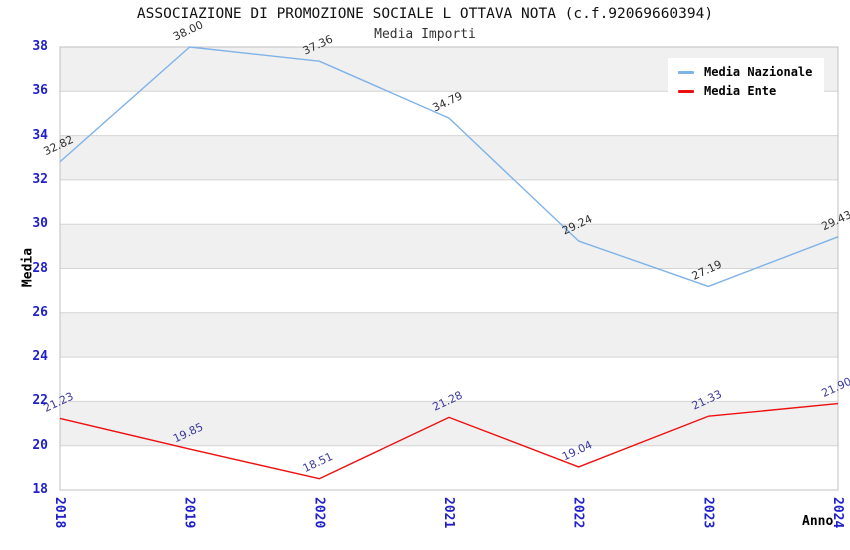  Describe the element at coordinates (686, 72) in the screenshot. I see `line-swatch-media-nazionale-icon` at that location.